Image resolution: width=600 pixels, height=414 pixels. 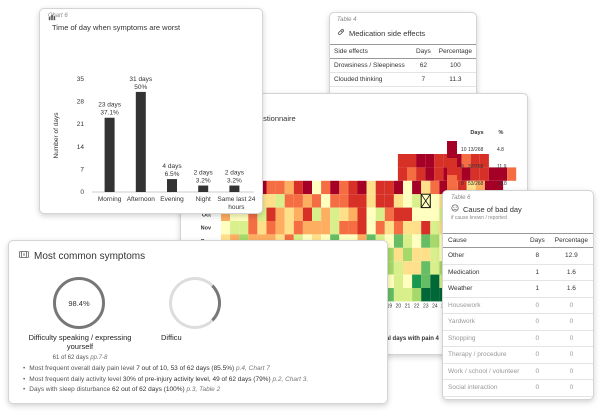 What do you see at coordinates (571, 240) in the screenshot?
I see `table6-col-percentage: Percentage` at bounding box center [571, 240].